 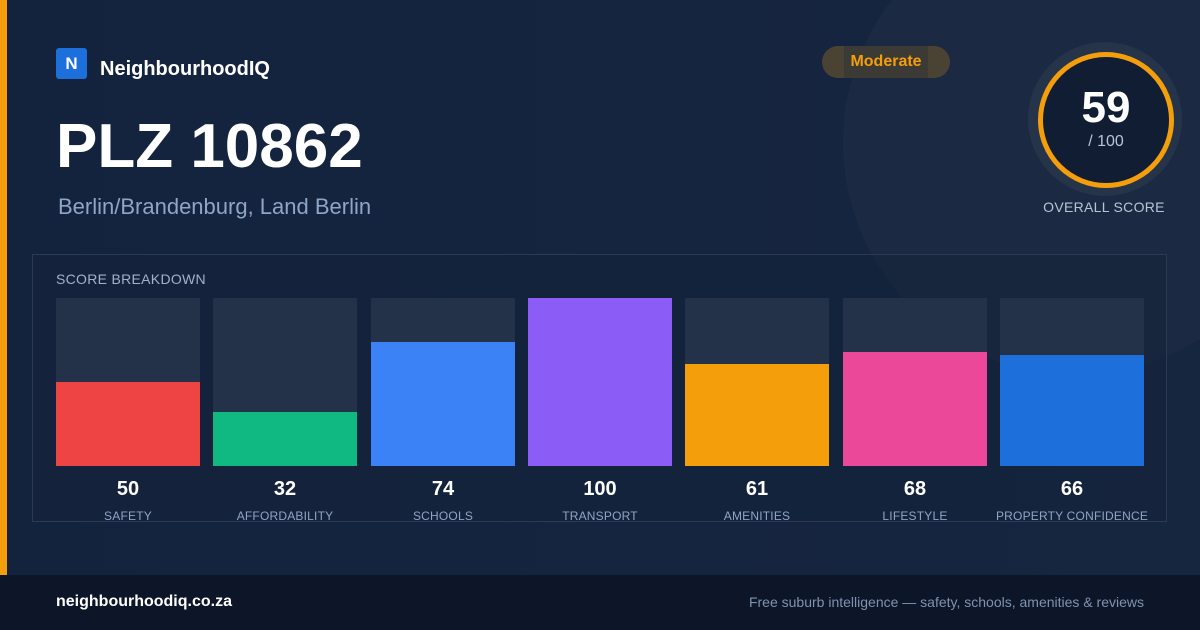 I want to click on overall-score-ring: 59 / 100, so click(x=1106, y=120).